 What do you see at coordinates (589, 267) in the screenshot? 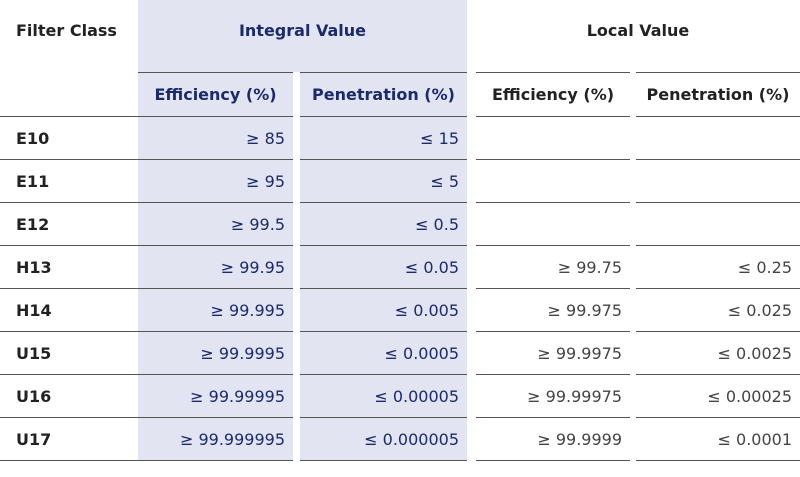
I see `local-value: ≥ 99.75` at bounding box center [589, 267].